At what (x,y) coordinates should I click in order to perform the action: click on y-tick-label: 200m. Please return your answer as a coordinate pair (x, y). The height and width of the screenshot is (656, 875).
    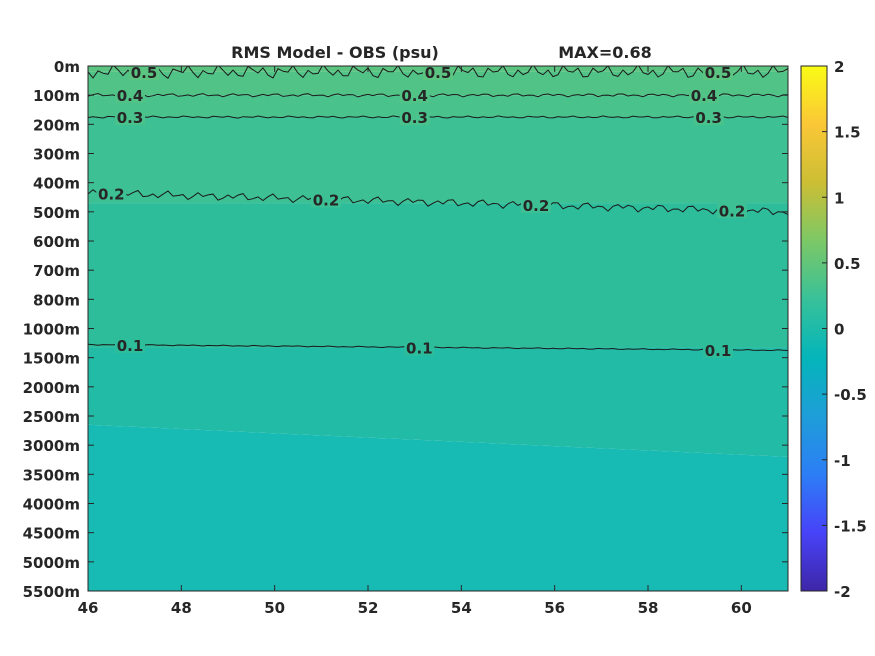
    Looking at the image, I should click on (56, 125).